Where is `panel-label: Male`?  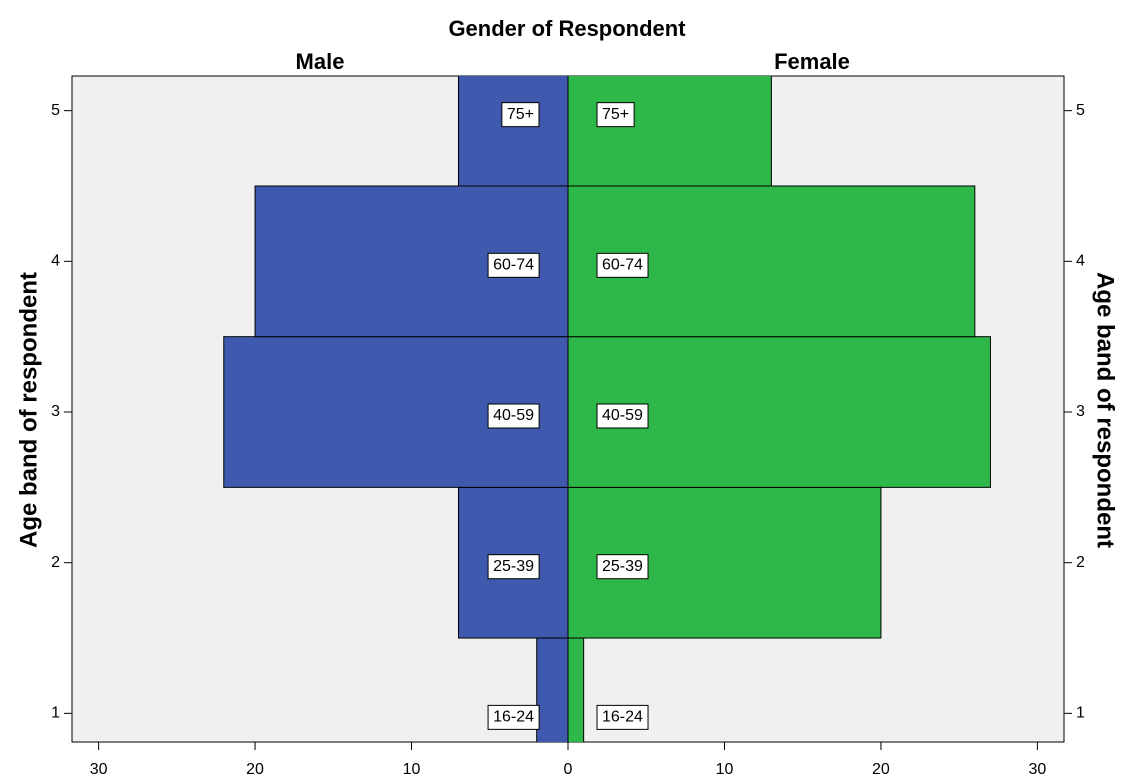 panel-label: Male is located at coordinates (320, 61).